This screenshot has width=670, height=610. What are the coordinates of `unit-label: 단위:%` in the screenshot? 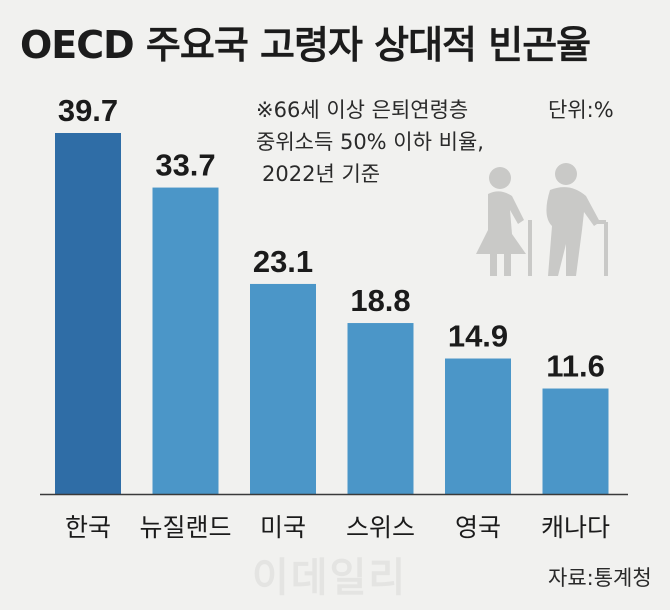 It's located at (581, 110).